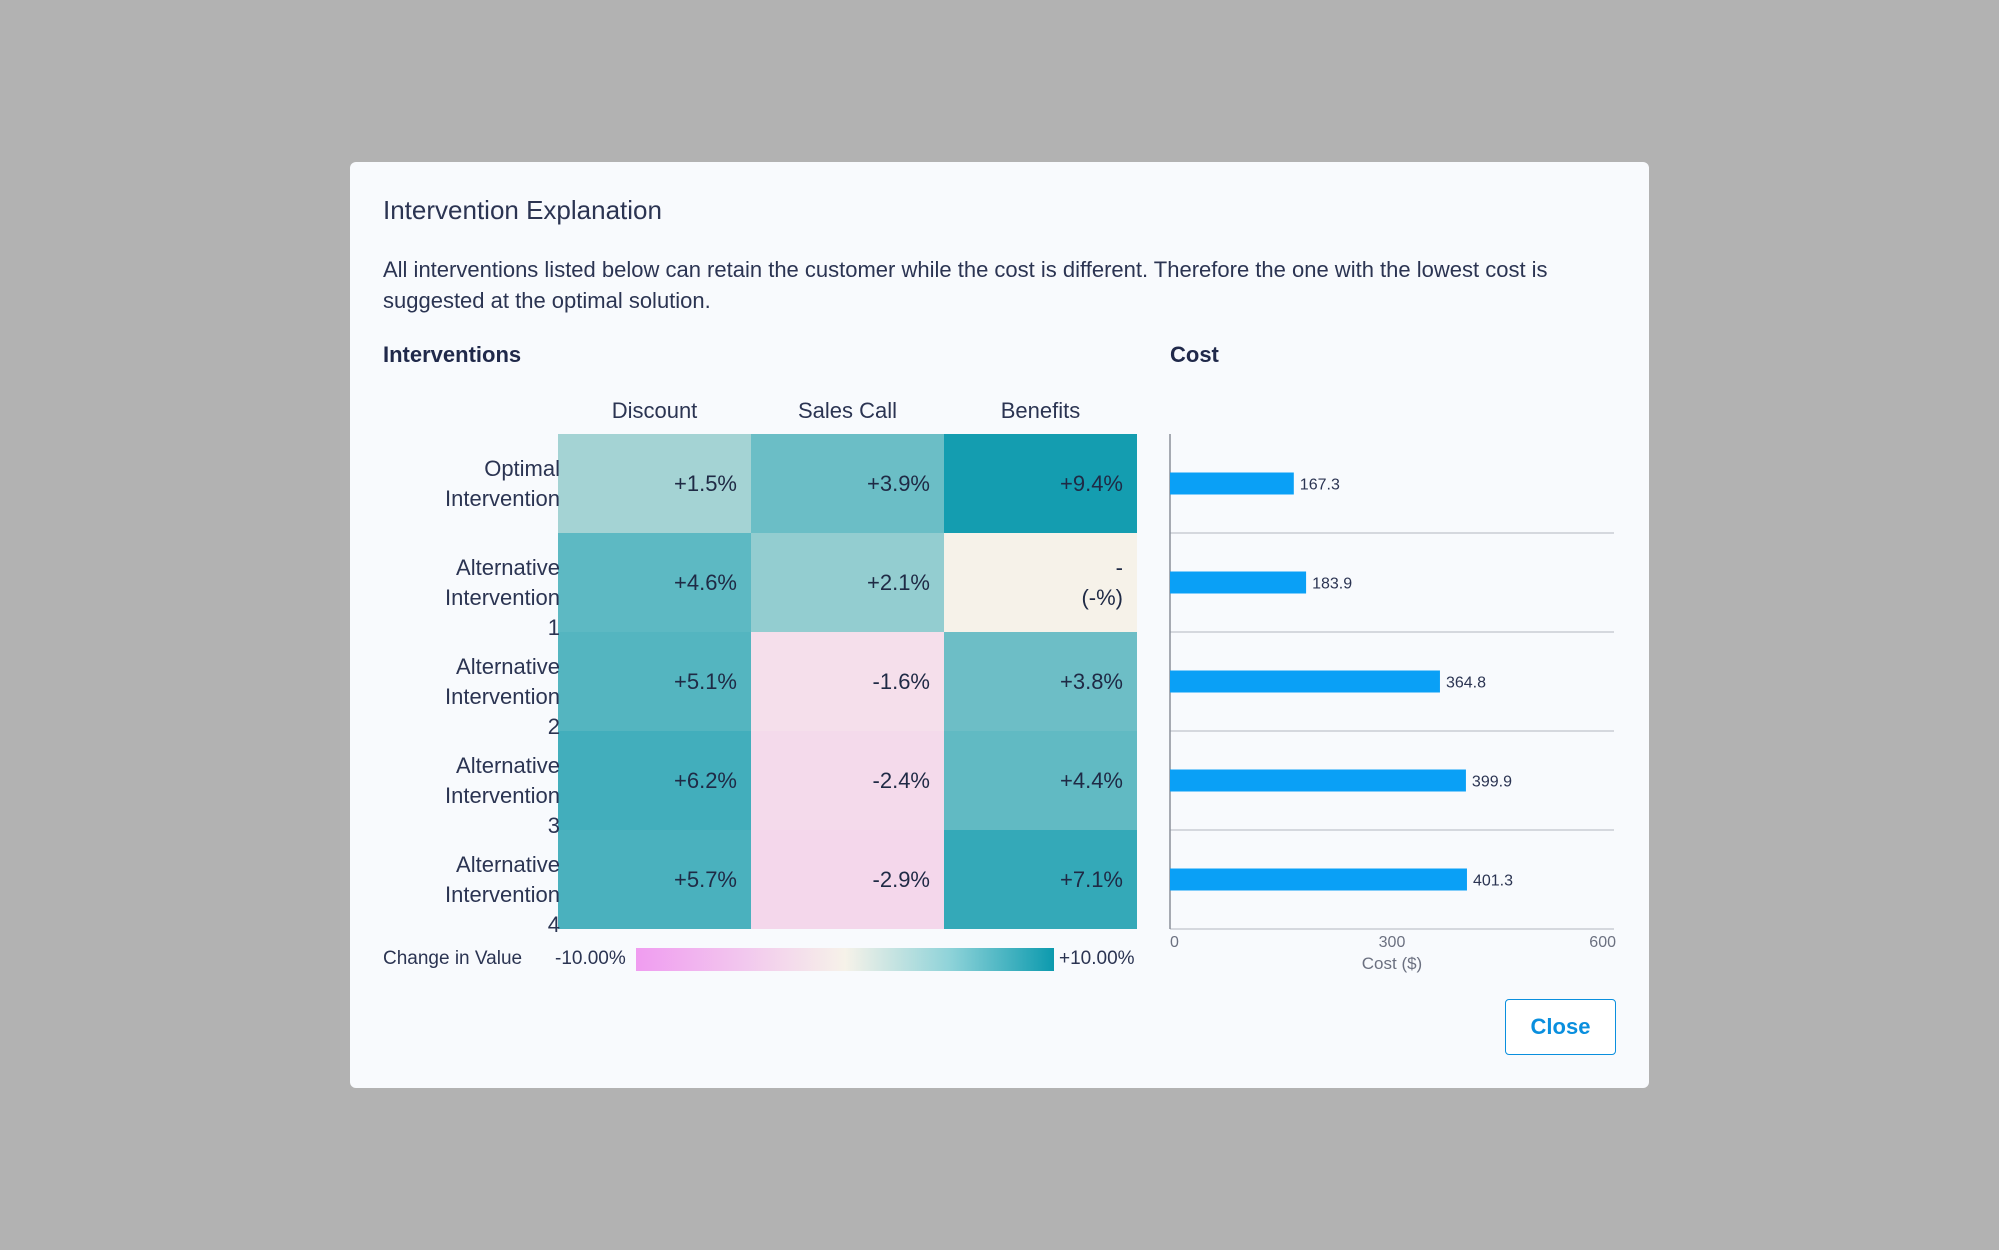 This screenshot has height=1250, width=1999. What do you see at coordinates (847, 780) in the screenshot?
I see `heatmap-cell: -2.4%` at bounding box center [847, 780].